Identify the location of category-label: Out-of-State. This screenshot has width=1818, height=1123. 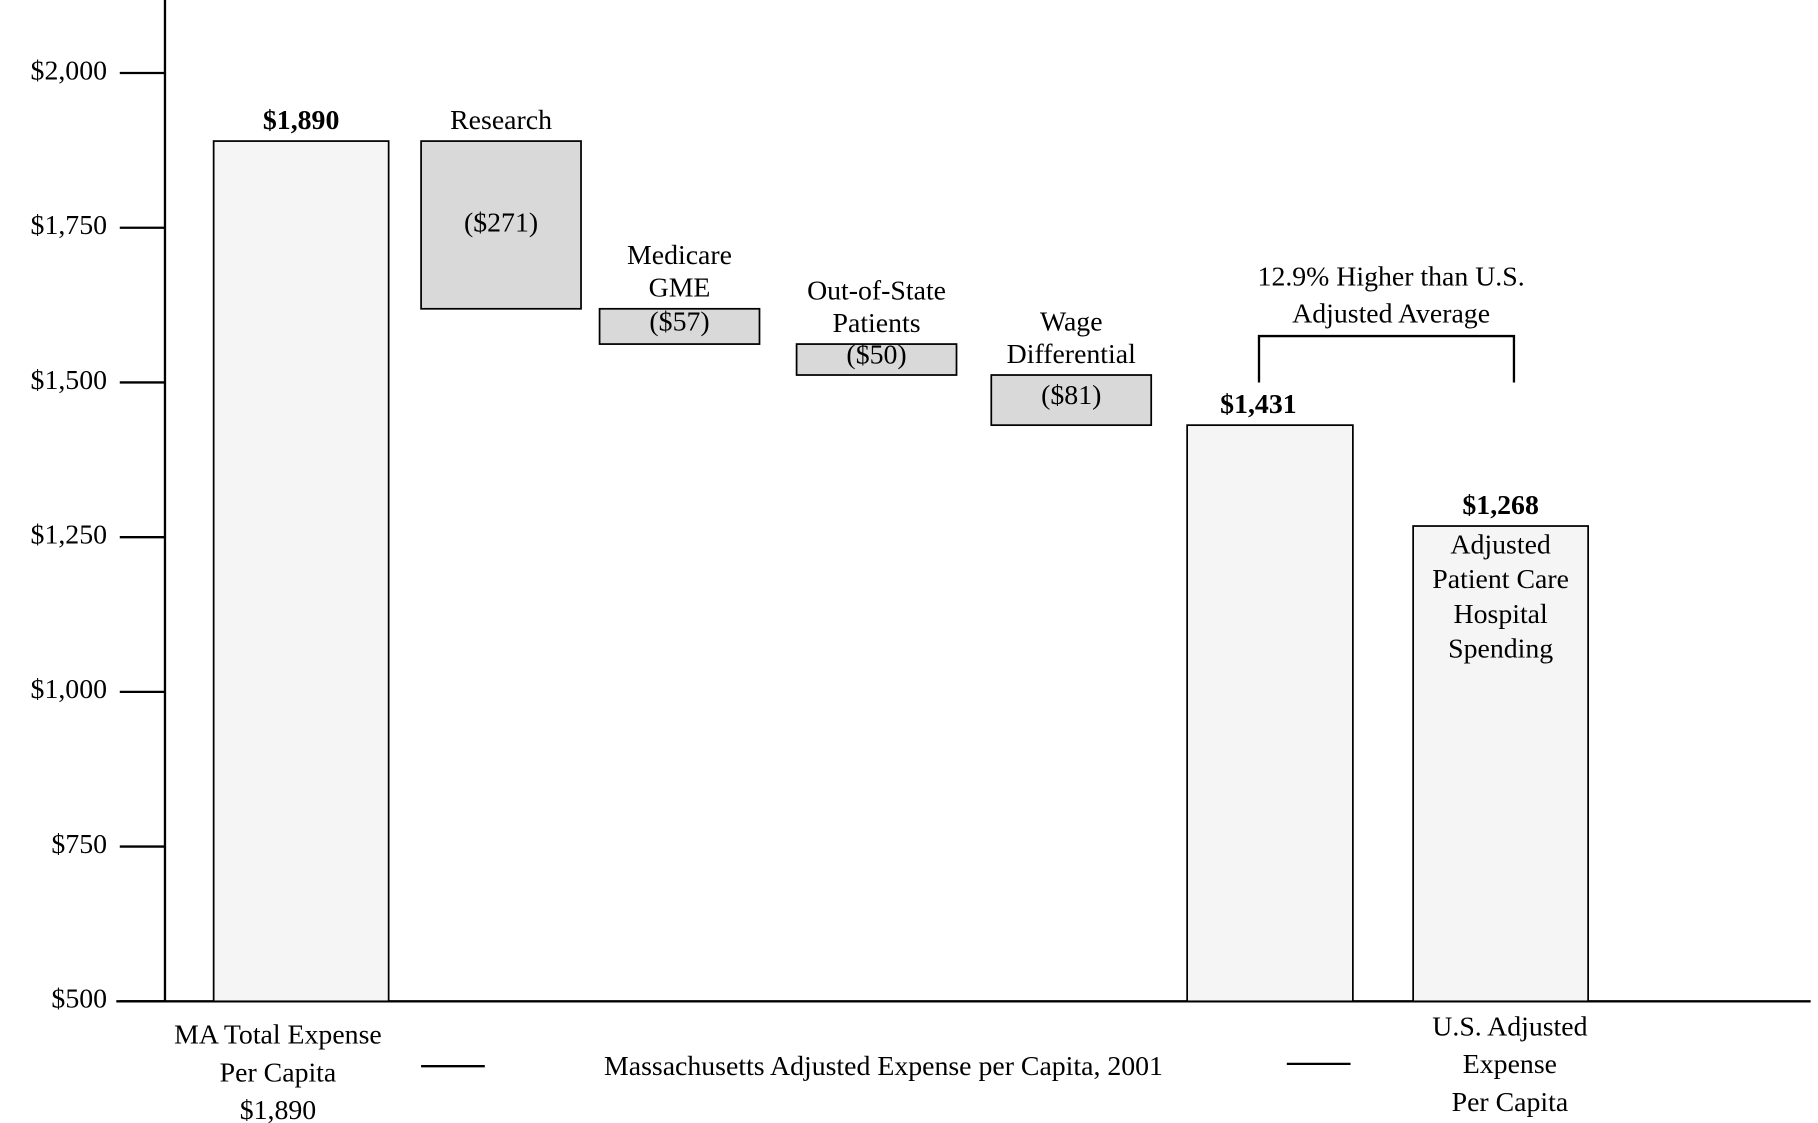
(876, 290).